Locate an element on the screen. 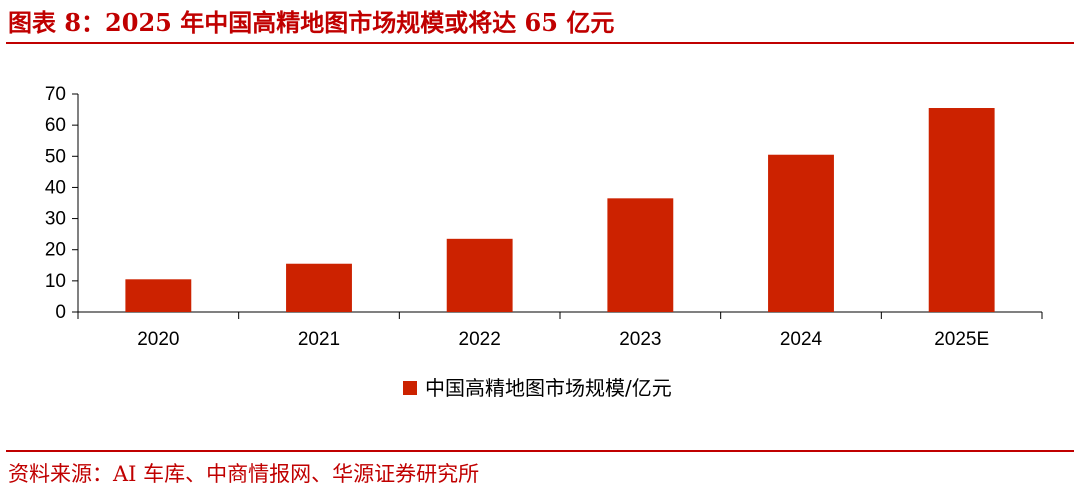  chart-title: 图表 8：2025 年中国高精地图市场规模或将达 65 亿元 is located at coordinates (311, 22).